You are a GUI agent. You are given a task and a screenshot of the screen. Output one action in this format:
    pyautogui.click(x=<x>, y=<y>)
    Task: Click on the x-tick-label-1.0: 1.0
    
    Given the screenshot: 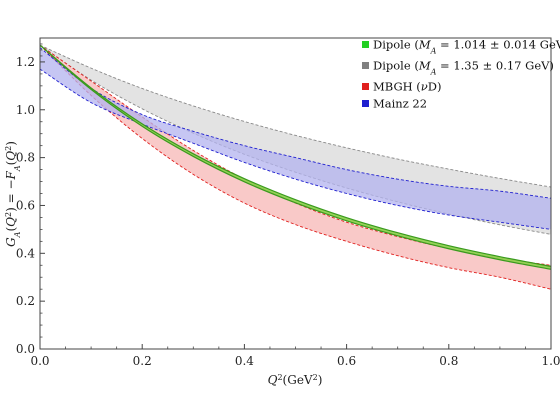 What is the action you would take?
    pyautogui.click(x=550, y=361)
    